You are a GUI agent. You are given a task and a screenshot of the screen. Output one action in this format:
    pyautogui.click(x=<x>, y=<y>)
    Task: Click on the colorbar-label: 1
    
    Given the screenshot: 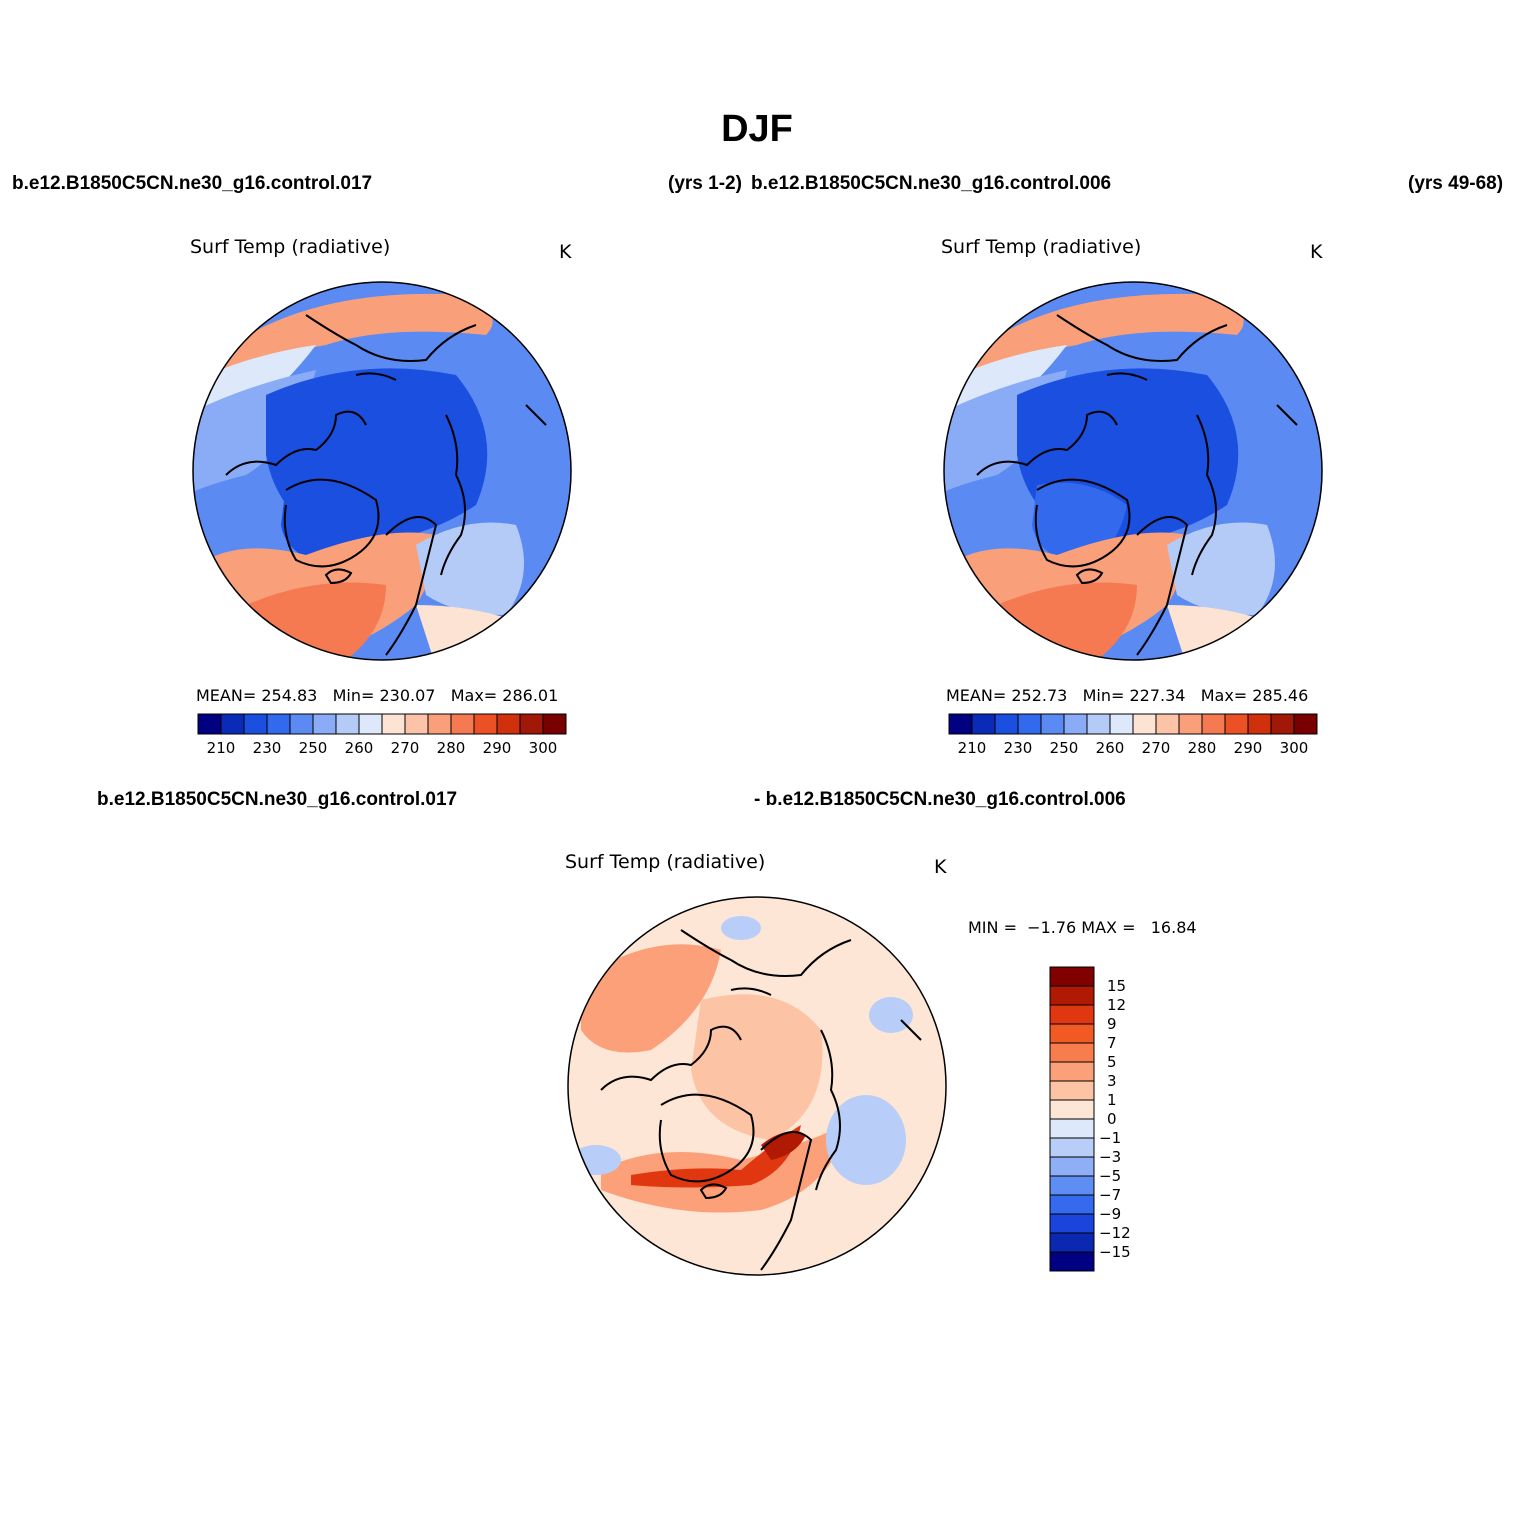 What is the action you would take?
    pyautogui.click(x=1112, y=1100)
    